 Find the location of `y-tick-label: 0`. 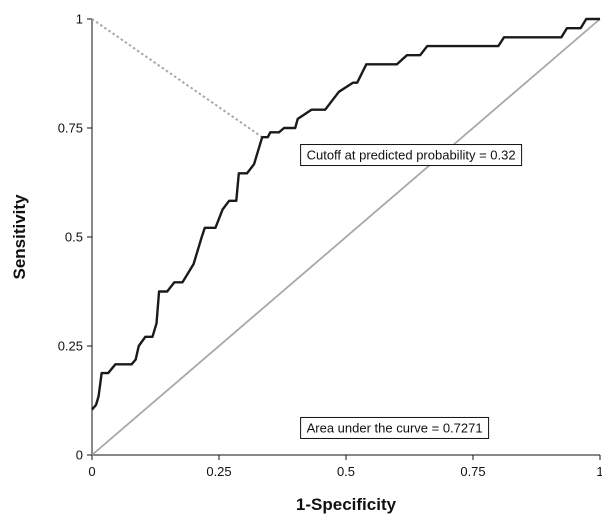

y-tick-label: 0 is located at coordinates (79, 455).